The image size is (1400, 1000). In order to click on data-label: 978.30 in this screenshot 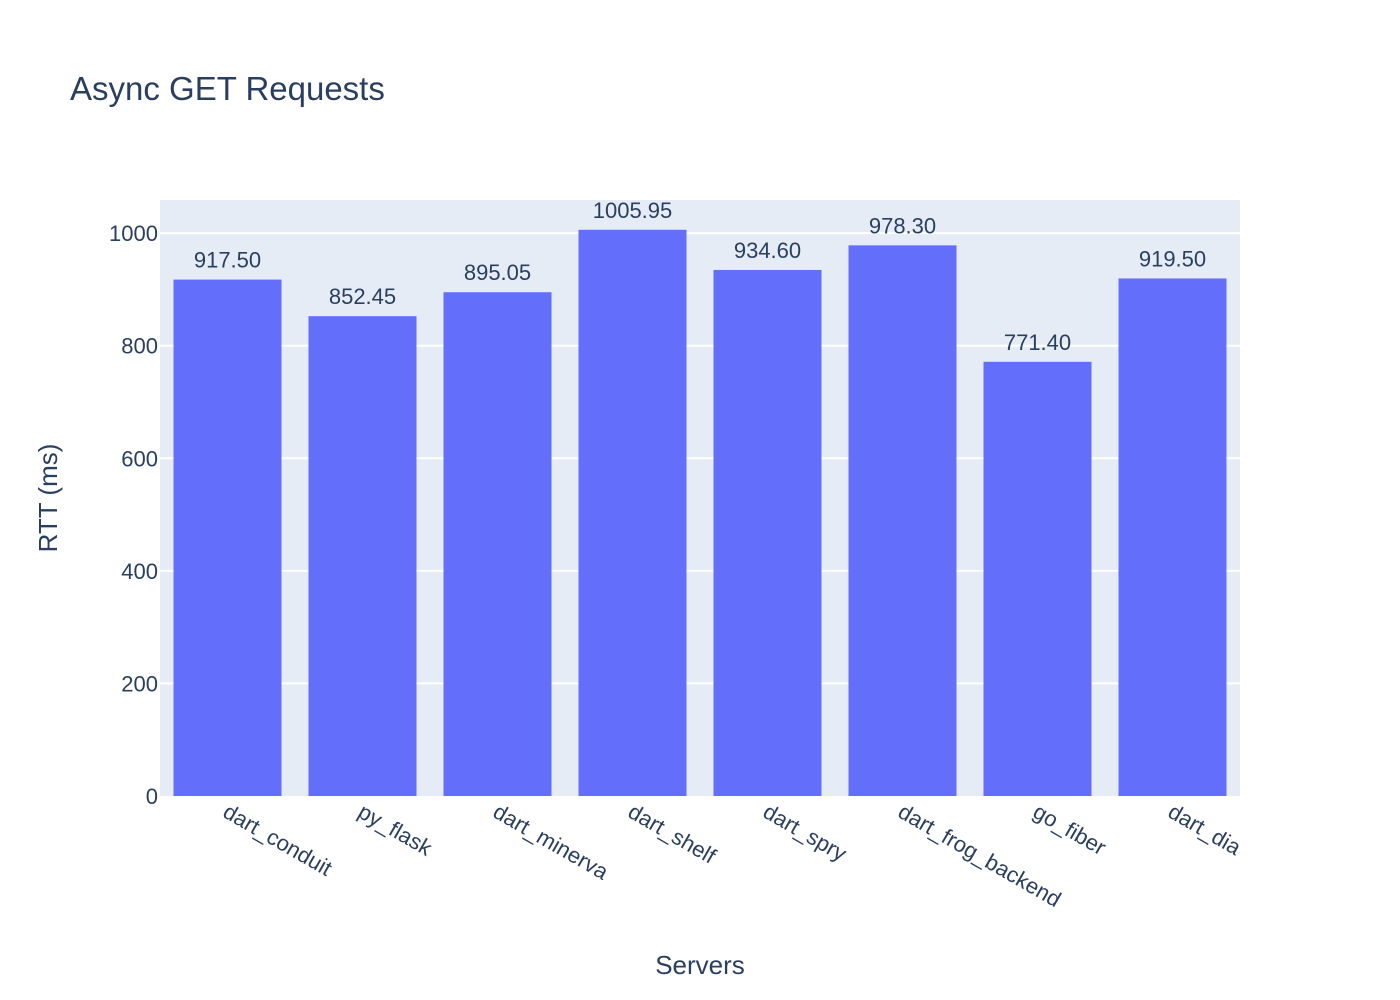, I will do `click(902, 225)`.